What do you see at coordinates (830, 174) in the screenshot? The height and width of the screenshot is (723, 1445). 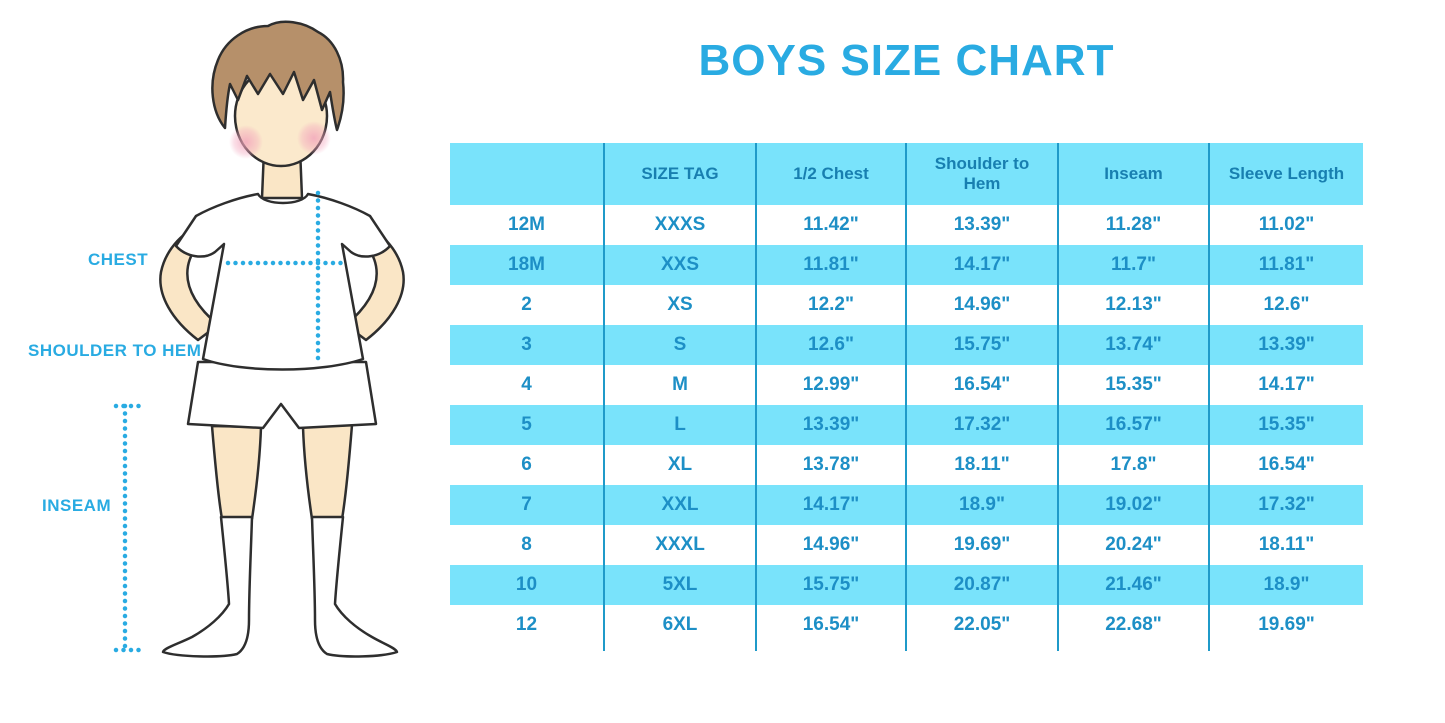 I see `header-cell-half-chest: 1/2 Chest` at bounding box center [830, 174].